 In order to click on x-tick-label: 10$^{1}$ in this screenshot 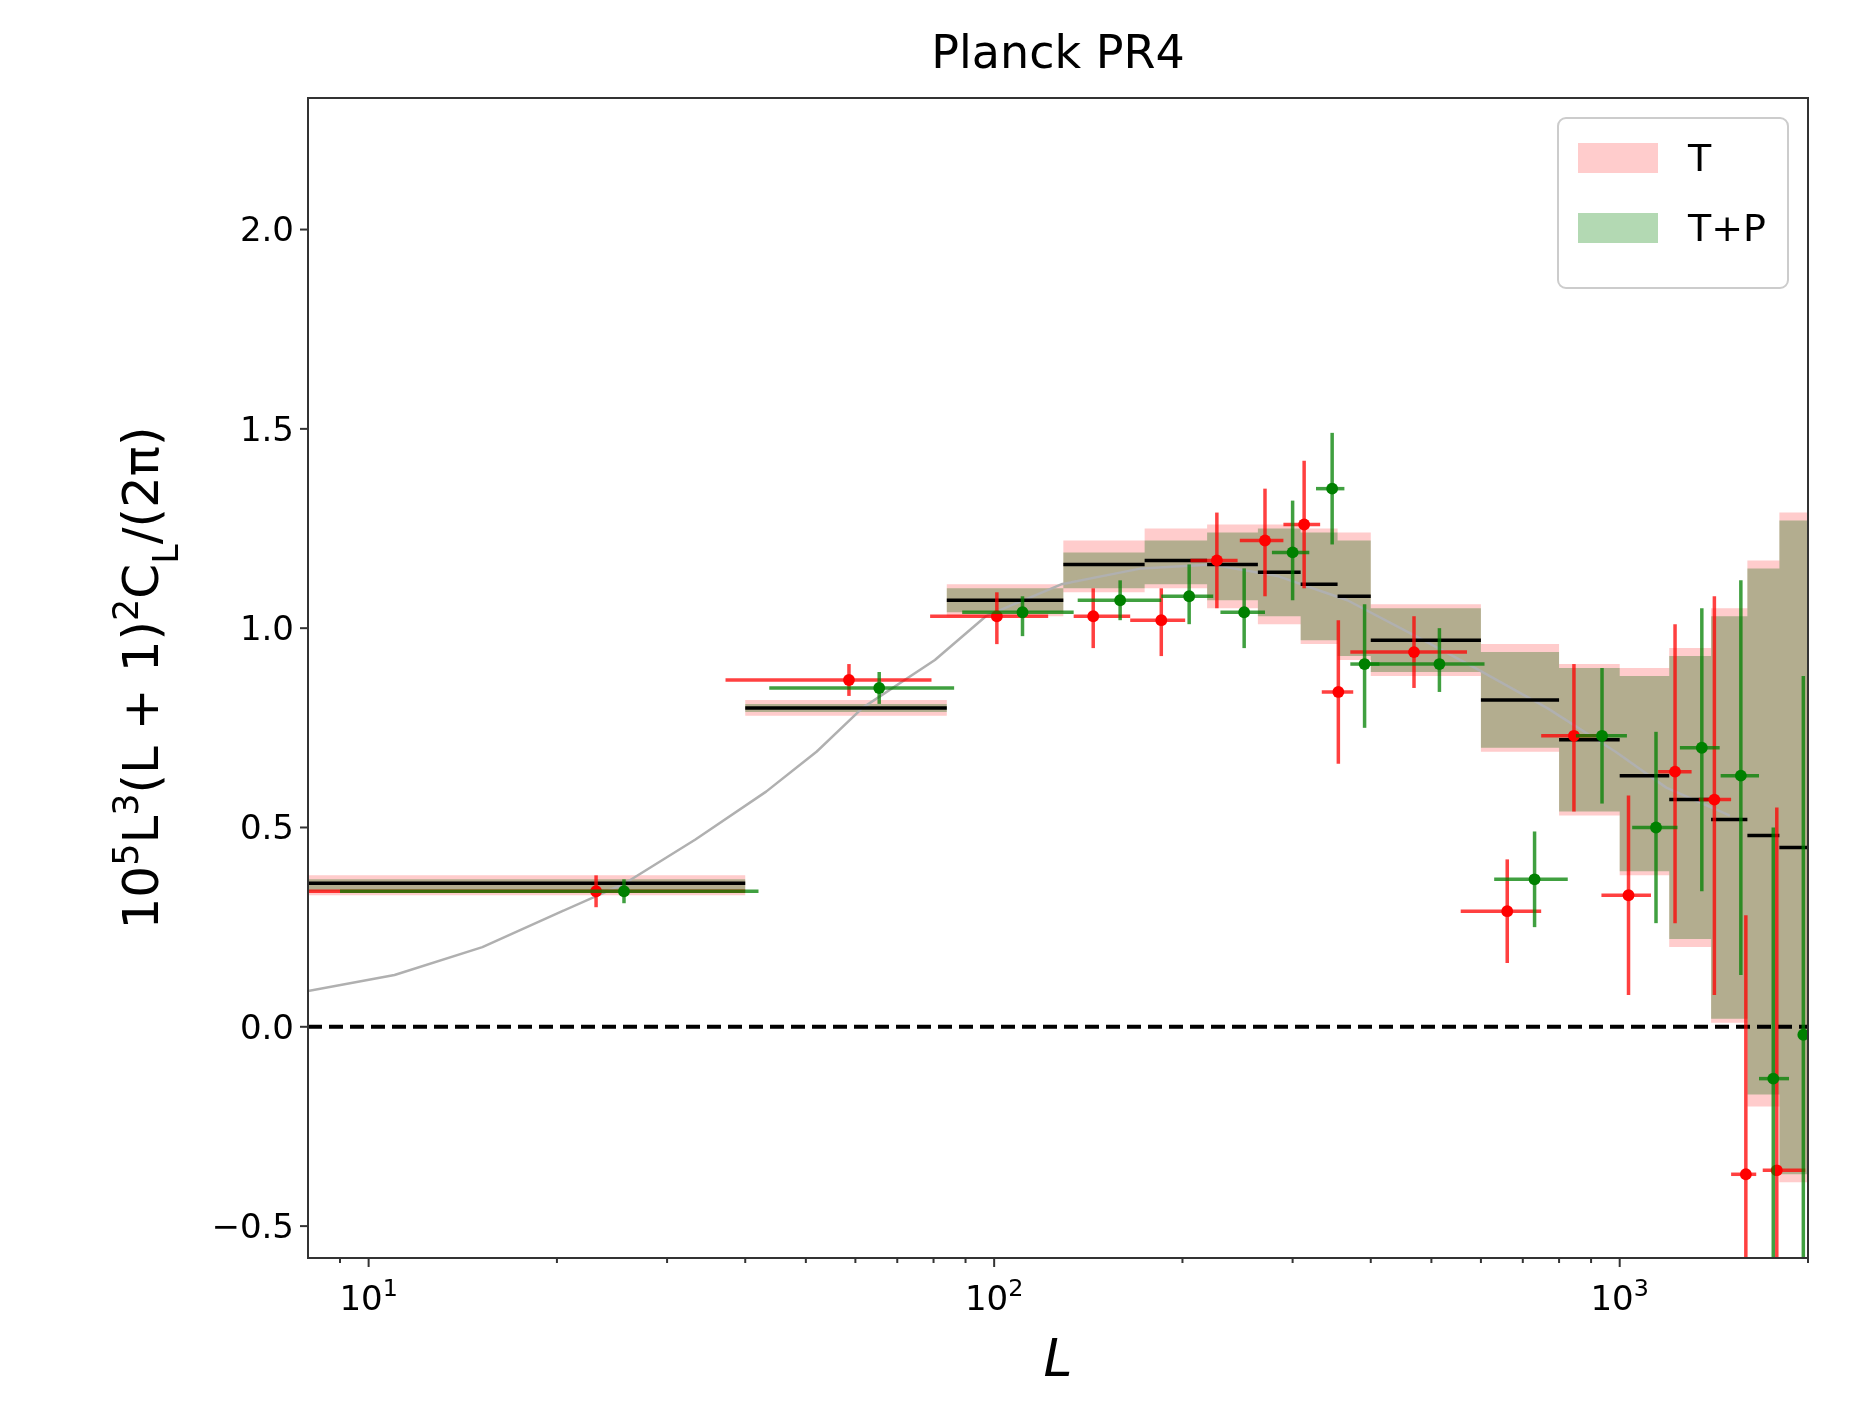, I will do `click(368, 1296)`.